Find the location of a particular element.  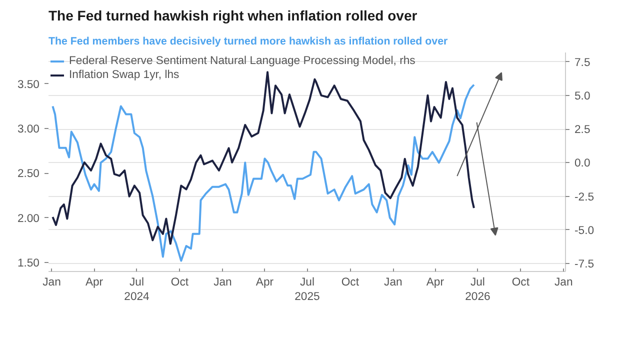

y2-tick-label: 7.5 is located at coordinates (582, 62).